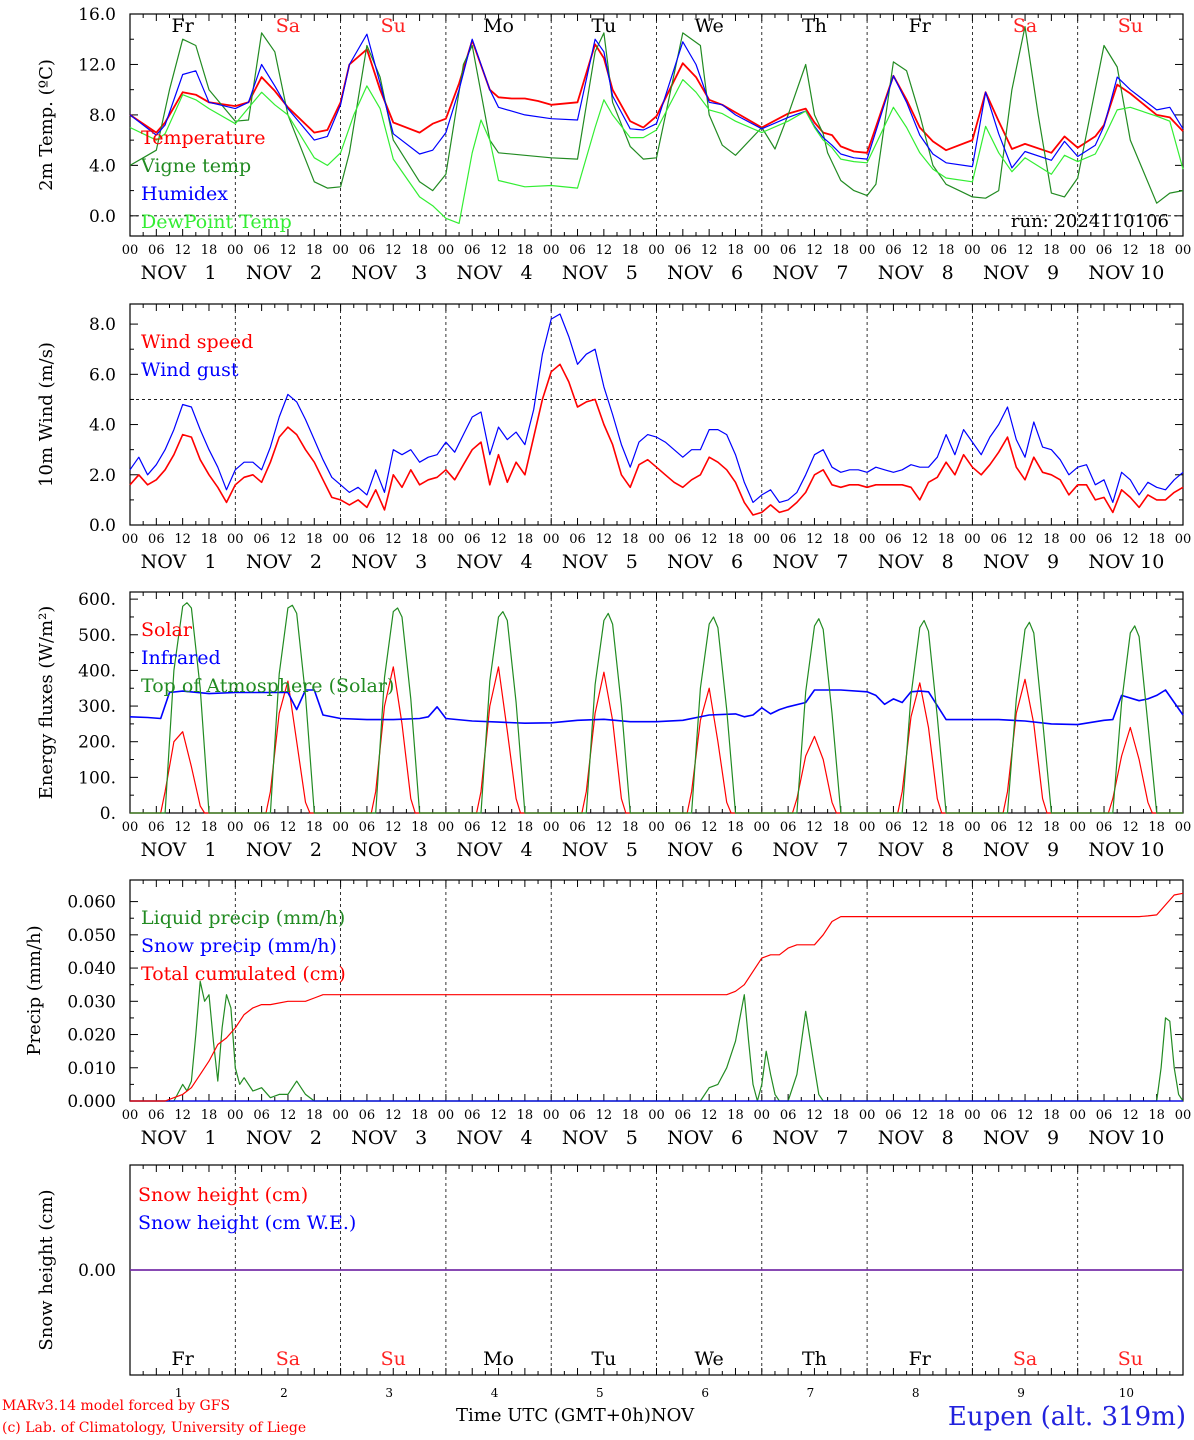 This screenshot has height=1440, width=1194. I want to click on panel-3-y-axis-title: Energy fluxes (W/m²), so click(46, 703).